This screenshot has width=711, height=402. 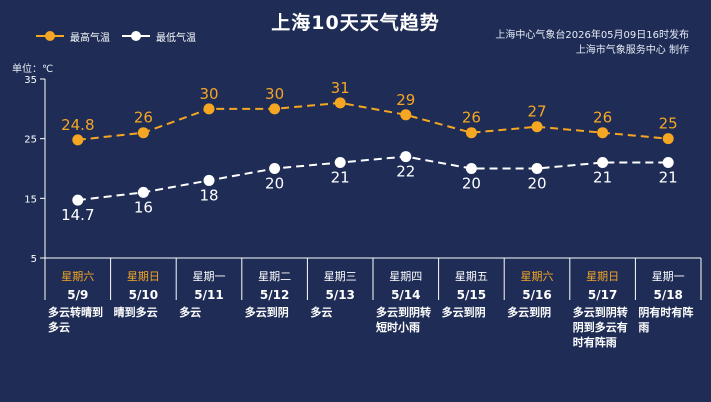 What do you see at coordinates (355, 23) in the screenshot?
I see `page-title: 上海10天天气趋势` at bounding box center [355, 23].